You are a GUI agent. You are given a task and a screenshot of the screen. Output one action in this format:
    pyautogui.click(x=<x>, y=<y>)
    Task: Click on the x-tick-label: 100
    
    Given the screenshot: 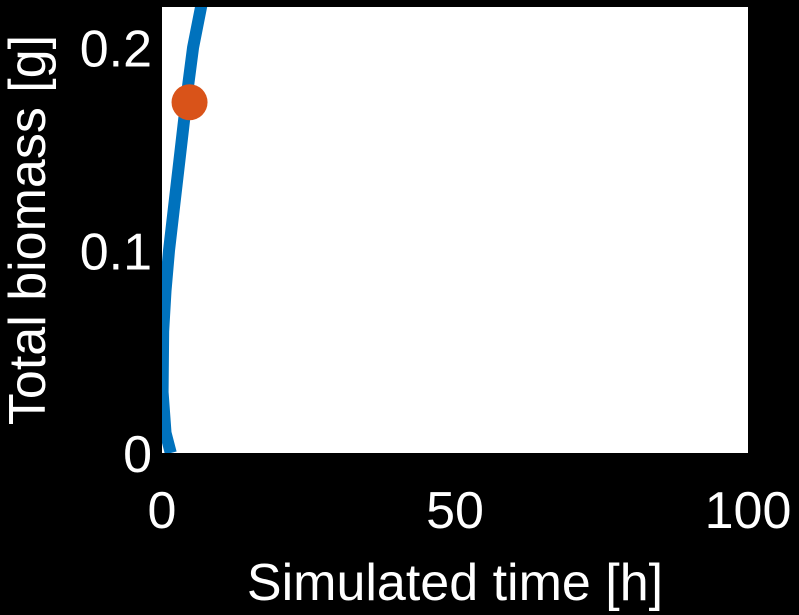 What is the action you would take?
    pyautogui.click(x=748, y=511)
    